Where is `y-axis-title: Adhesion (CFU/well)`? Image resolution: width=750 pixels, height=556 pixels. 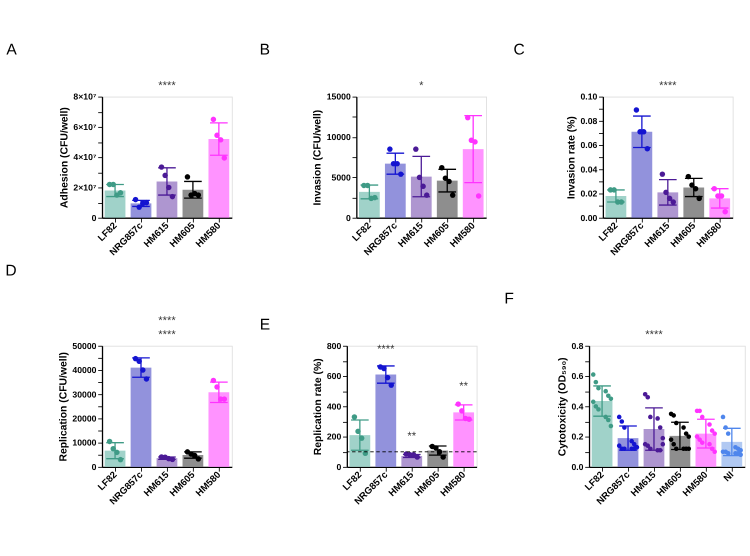 y-axis-title: Adhesion (CFU/well) is located at coordinates (64, 157).